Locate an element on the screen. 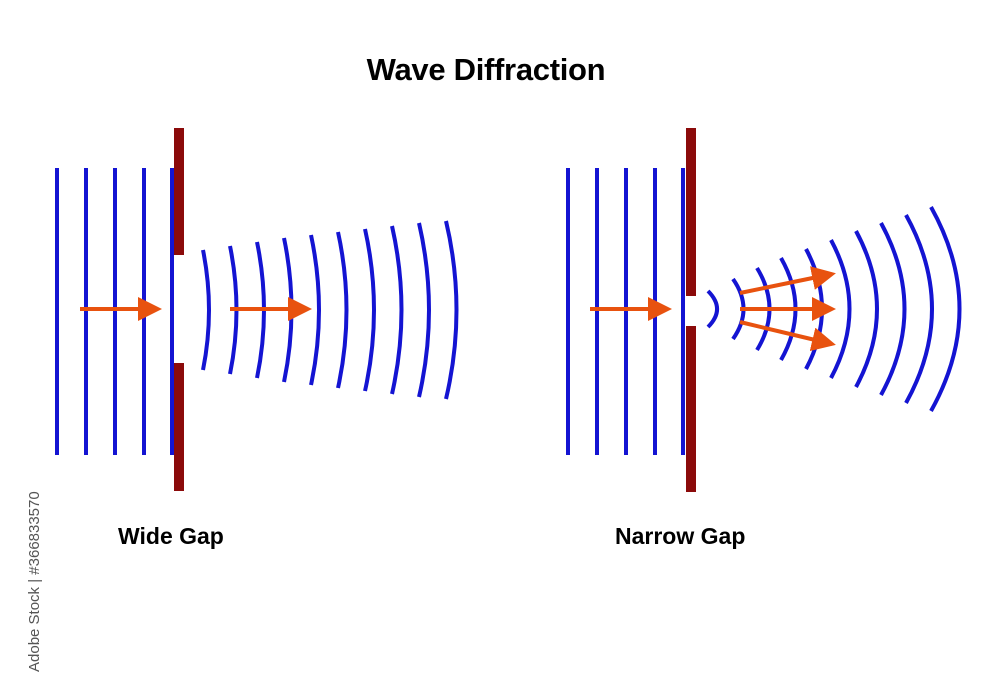  narrow-barrier is located at coordinates (691, 310).